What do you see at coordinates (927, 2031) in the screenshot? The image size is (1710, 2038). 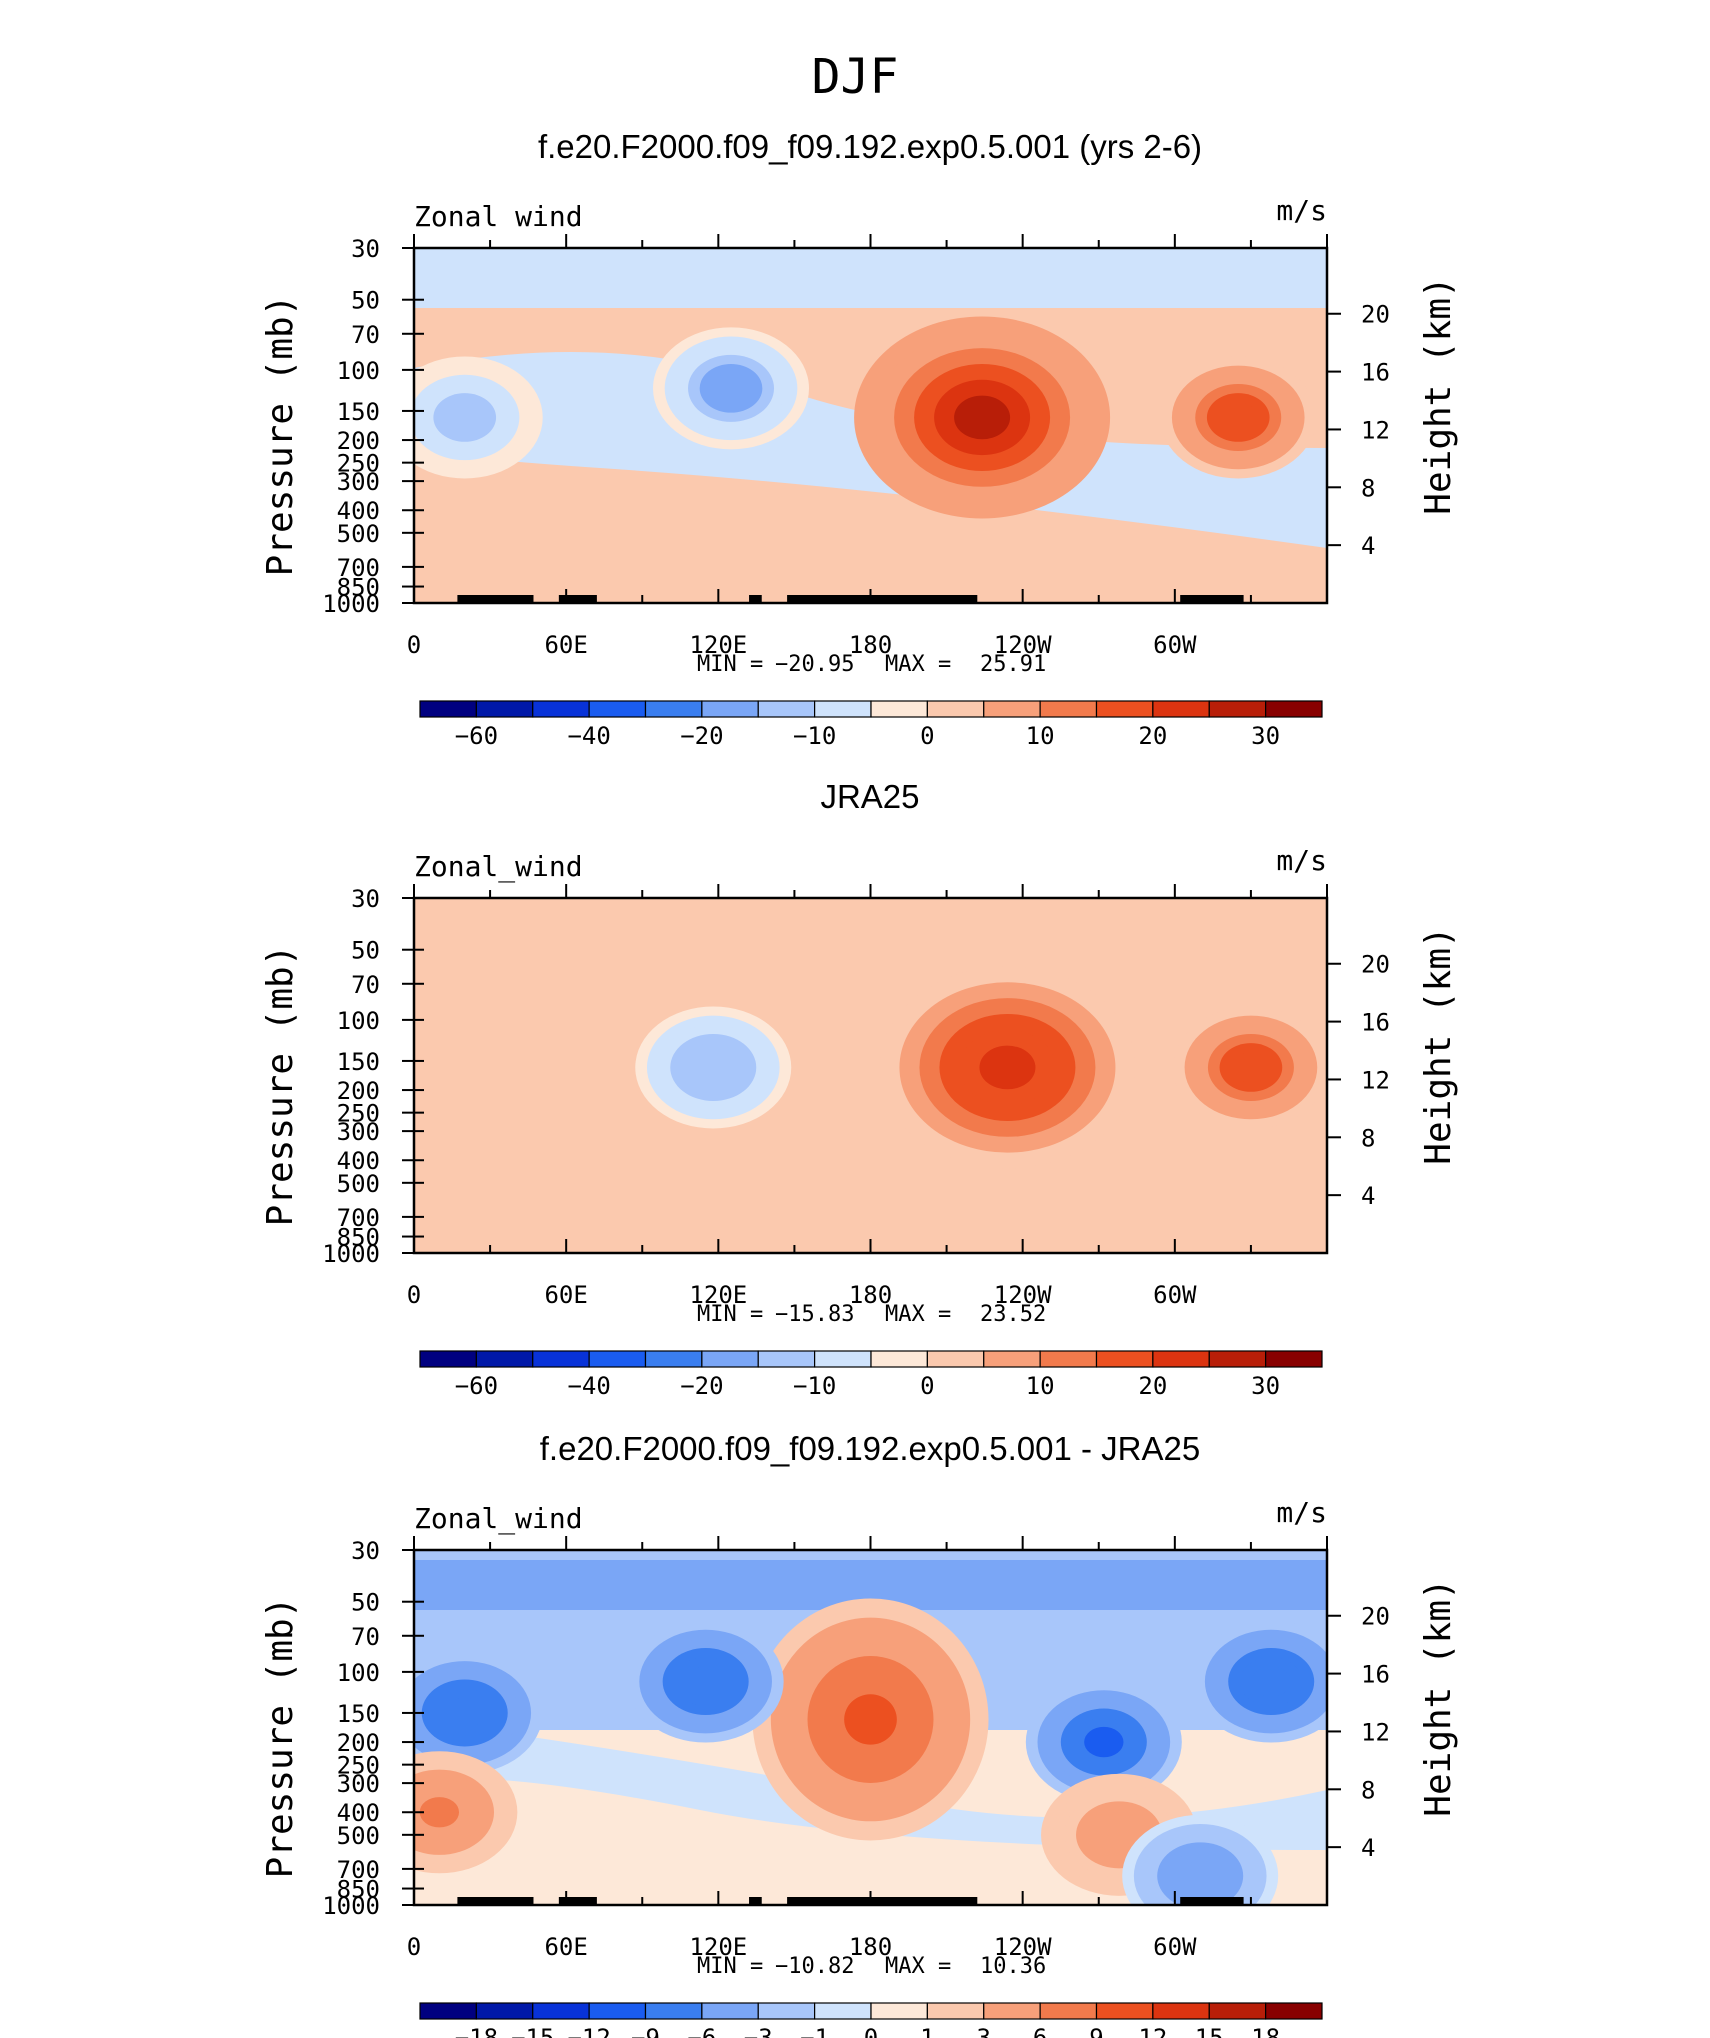 I see `colorbar-label: 1` at bounding box center [927, 2031].